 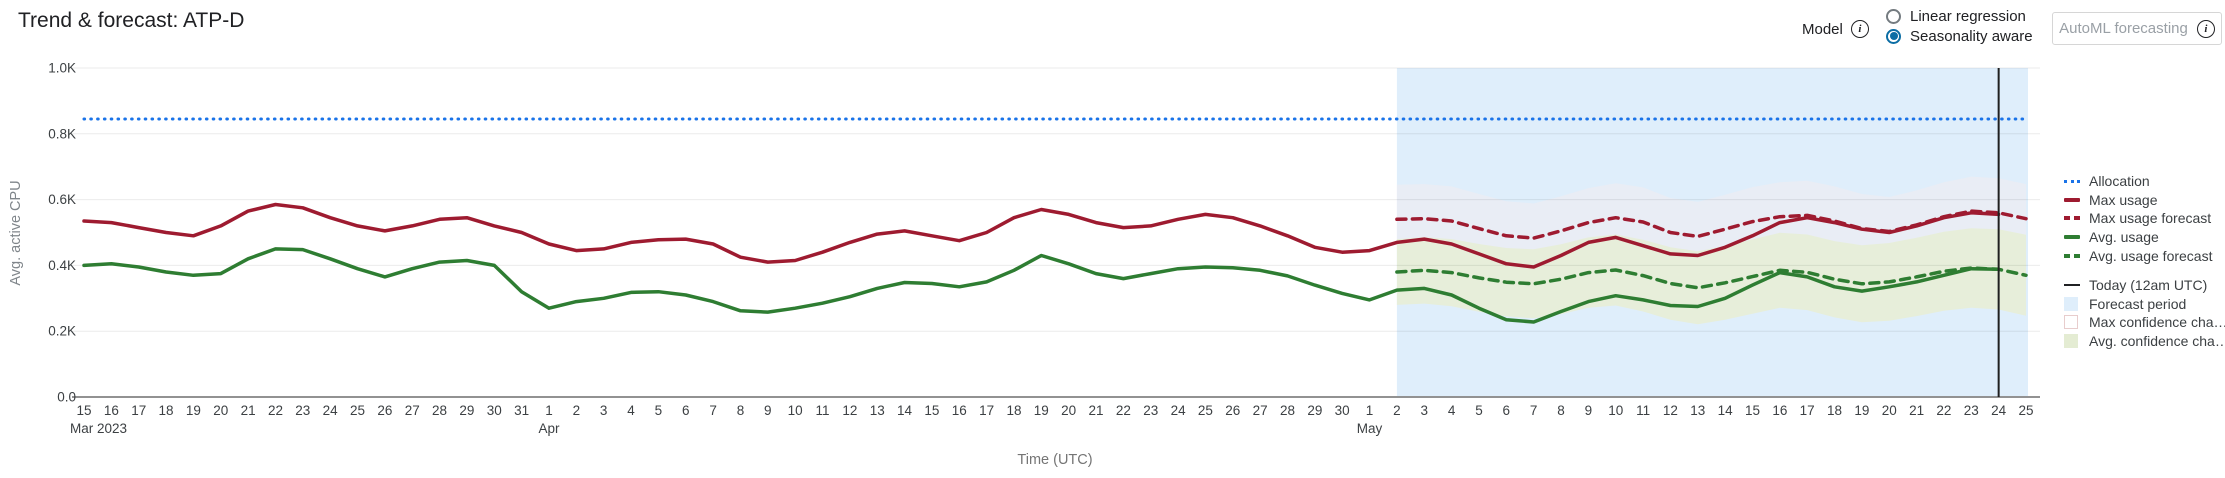 What do you see at coordinates (2144, 218) in the screenshot?
I see `legend-item-max-usage-forecast: Max usage forecast` at bounding box center [2144, 218].